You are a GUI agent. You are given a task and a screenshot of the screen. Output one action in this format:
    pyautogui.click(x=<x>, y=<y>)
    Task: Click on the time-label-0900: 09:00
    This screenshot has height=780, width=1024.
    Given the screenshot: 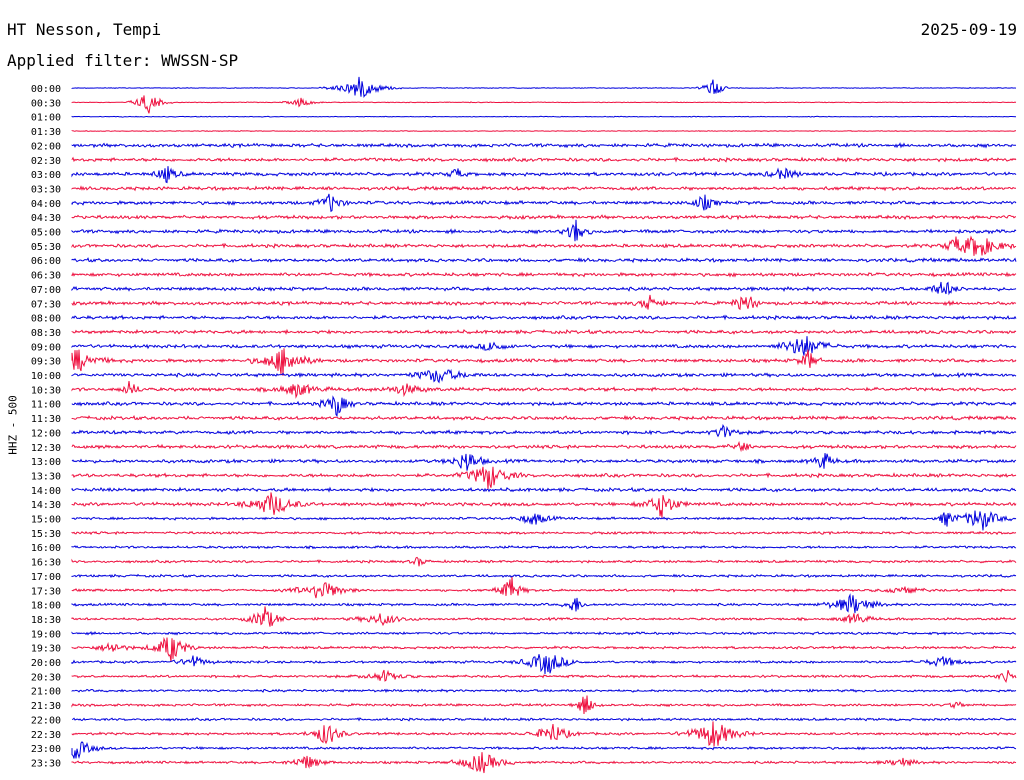 What is the action you would take?
    pyautogui.click(x=46, y=347)
    